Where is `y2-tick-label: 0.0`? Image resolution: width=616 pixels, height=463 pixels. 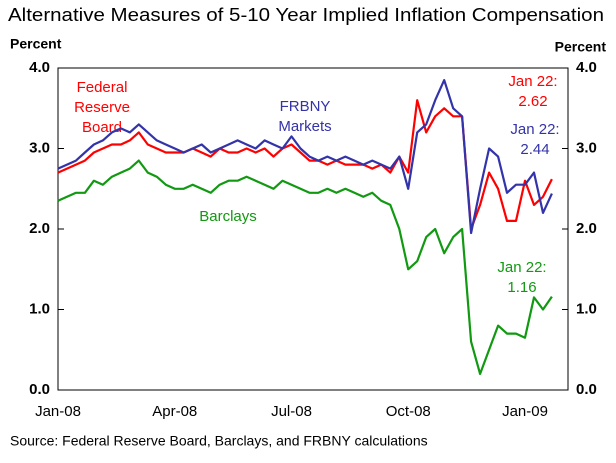
y2-tick-label: 0.0 is located at coordinates (586, 389).